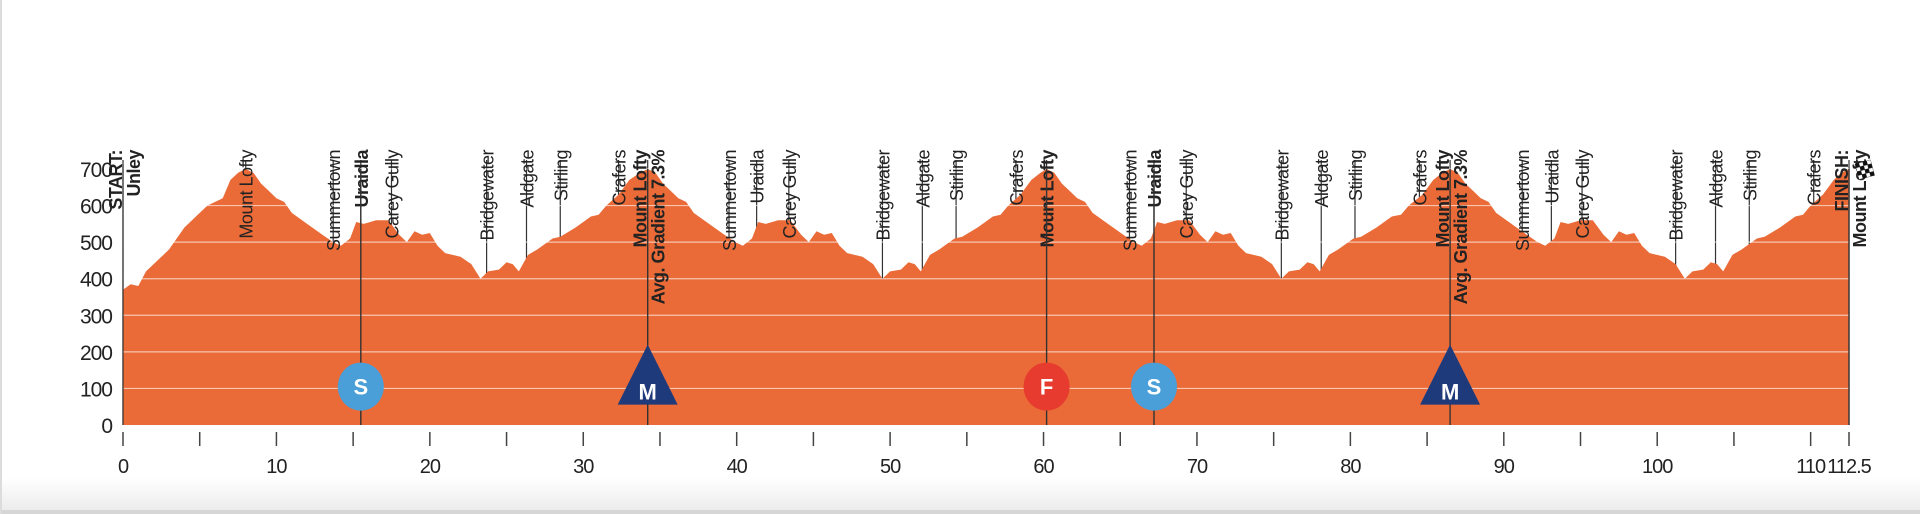 This screenshot has height=514, width=1920. What do you see at coordinates (123, 467) in the screenshot?
I see `x-tick-label: 0` at bounding box center [123, 467].